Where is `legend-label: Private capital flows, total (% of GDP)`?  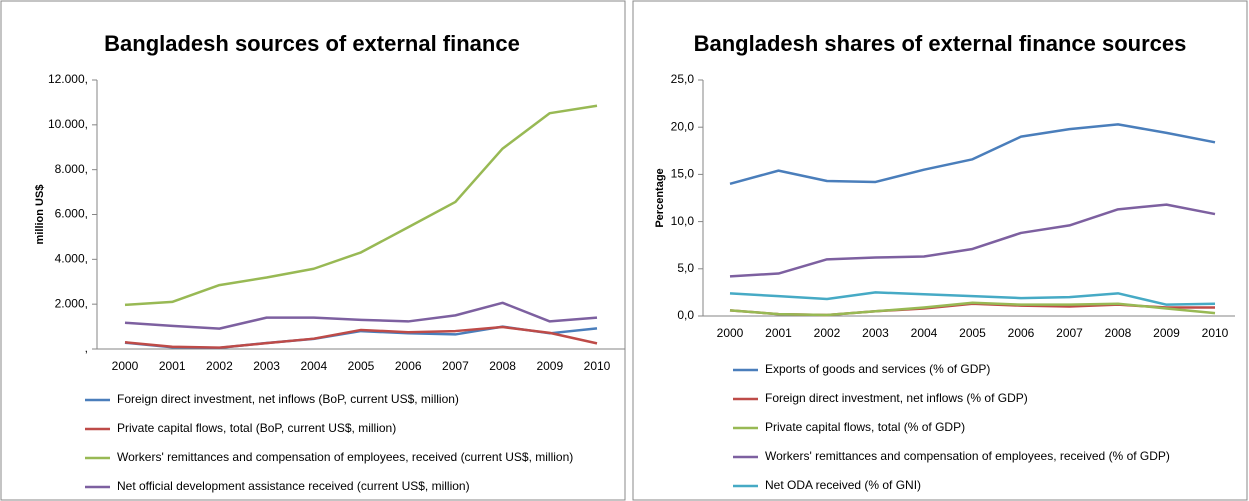
legend-label: Private capital flows, total (% of GDP) is located at coordinates (865, 427).